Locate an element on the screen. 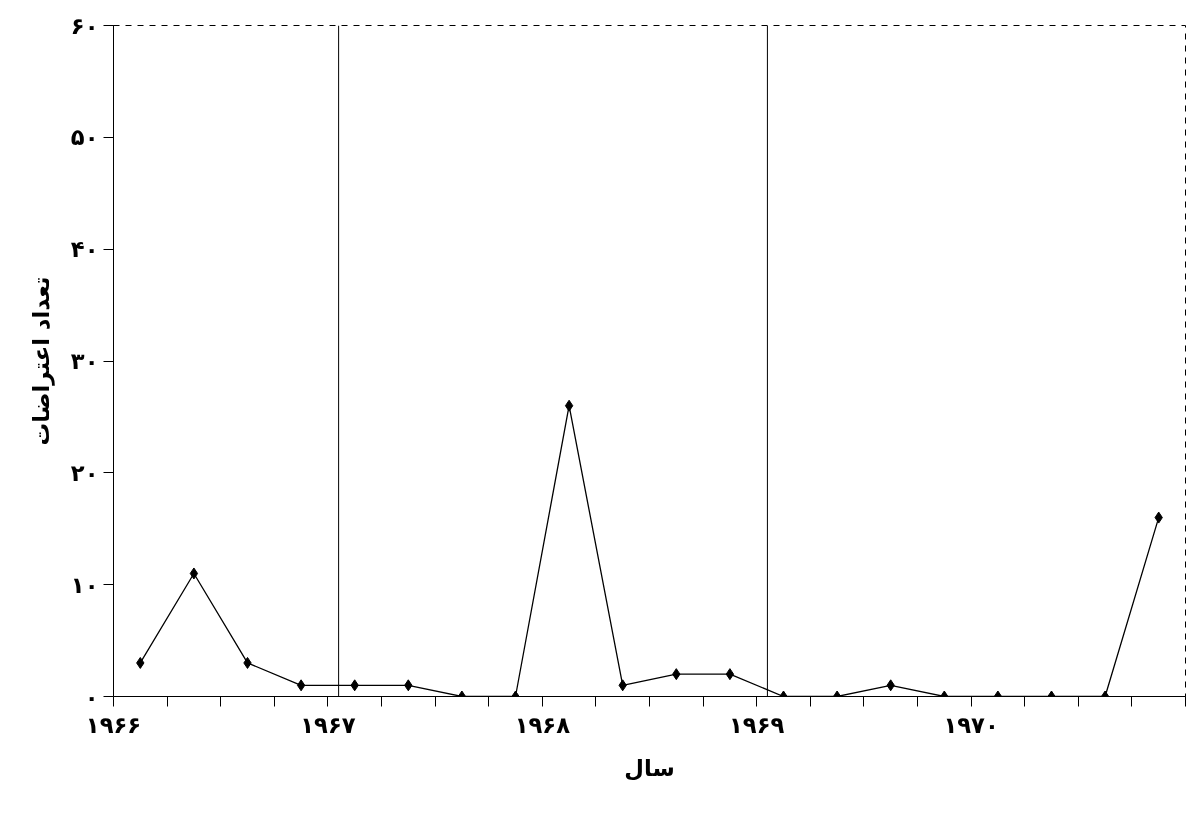  y-tick-label: ۳۰ is located at coordinates (84, 361).